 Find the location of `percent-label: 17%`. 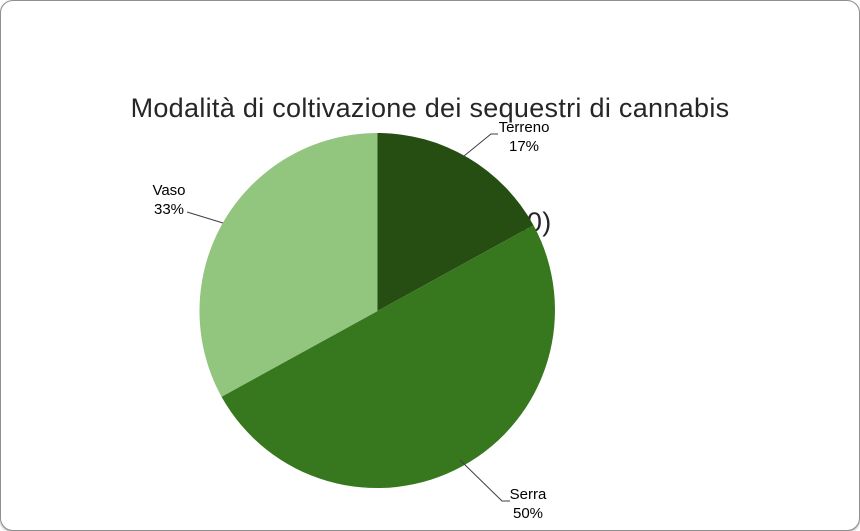

percent-label: 17% is located at coordinates (524, 146).